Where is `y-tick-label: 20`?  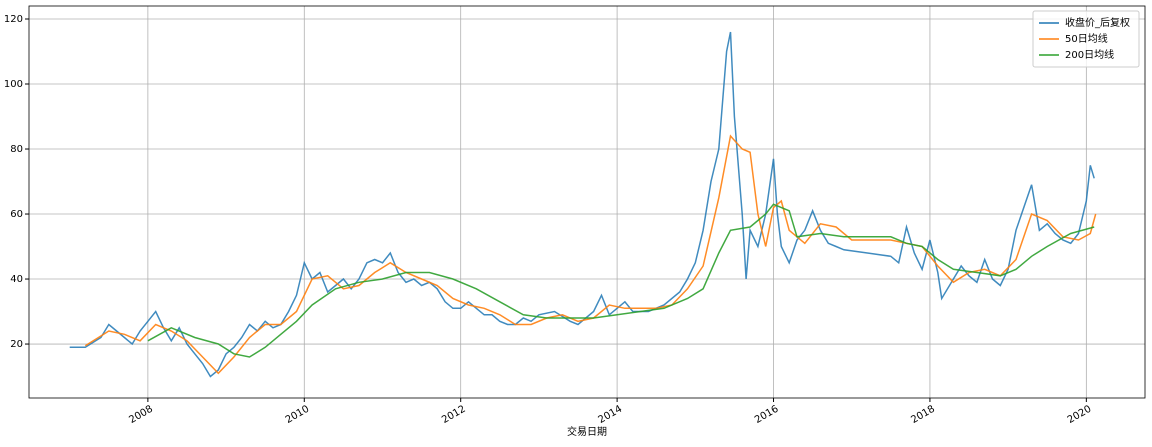 y-tick-label: 20 is located at coordinates (16, 344).